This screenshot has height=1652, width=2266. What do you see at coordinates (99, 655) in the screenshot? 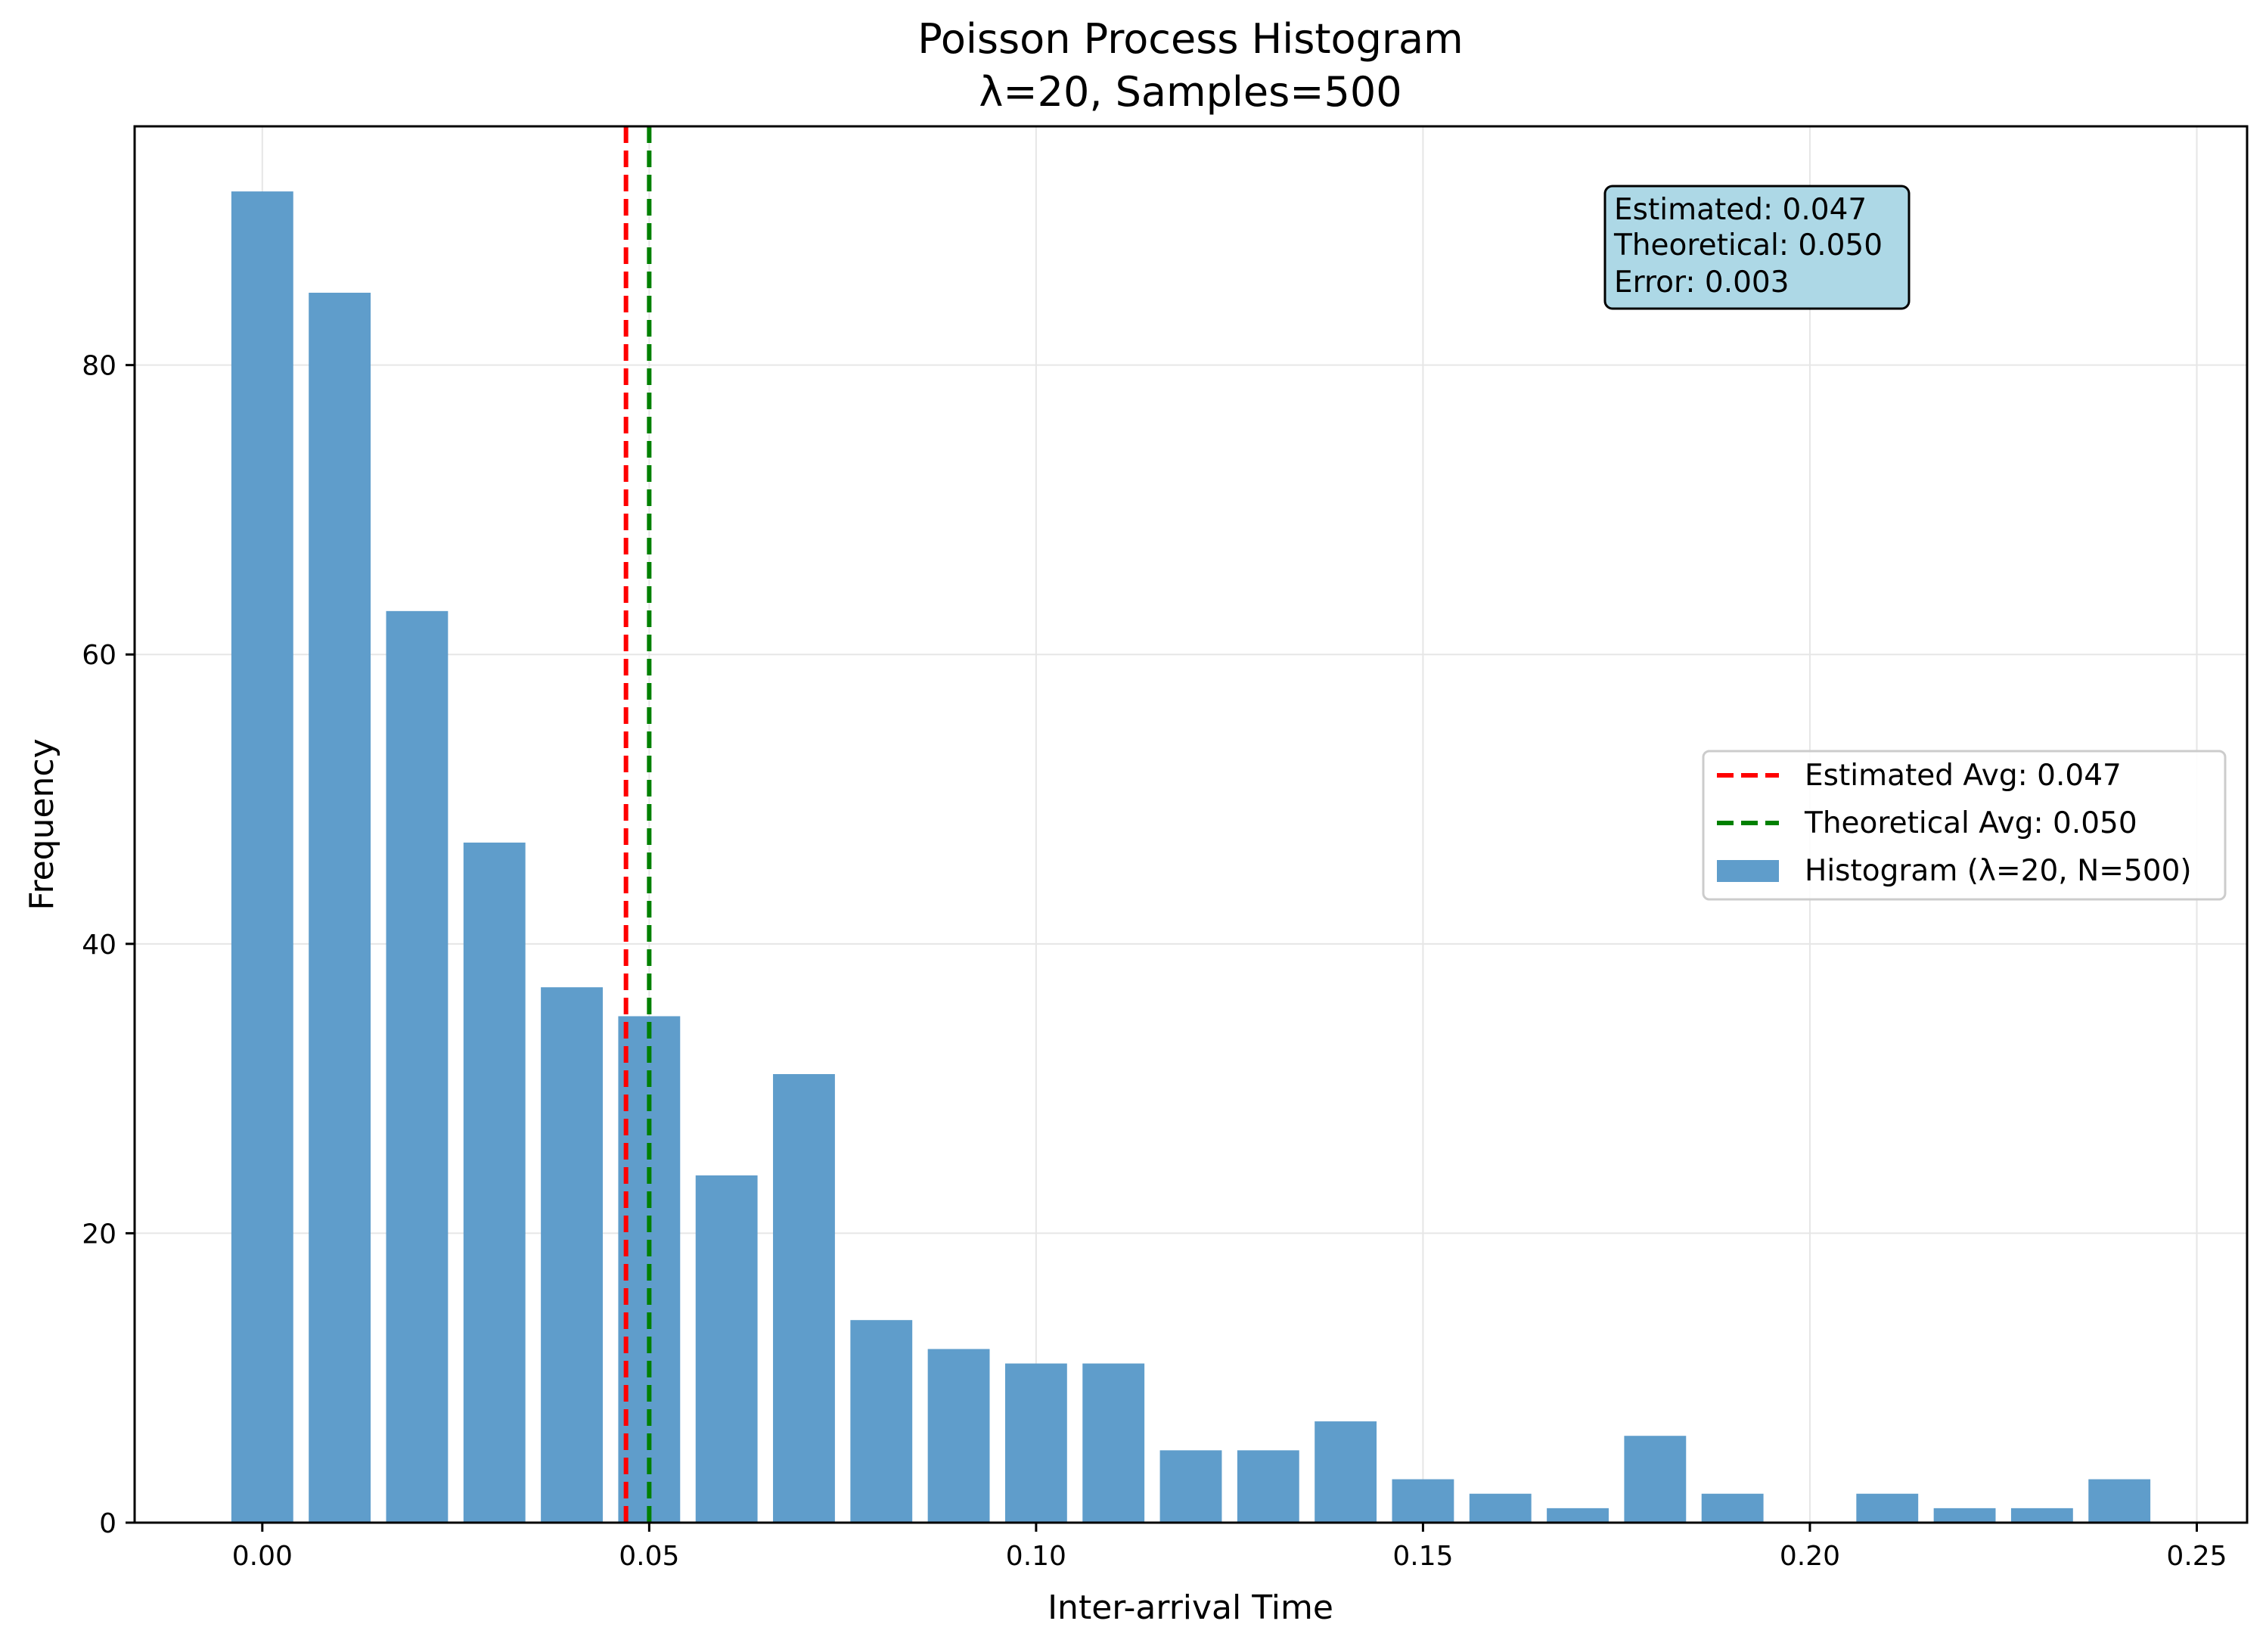
I see `y-tick-label: 60` at bounding box center [99, 655].